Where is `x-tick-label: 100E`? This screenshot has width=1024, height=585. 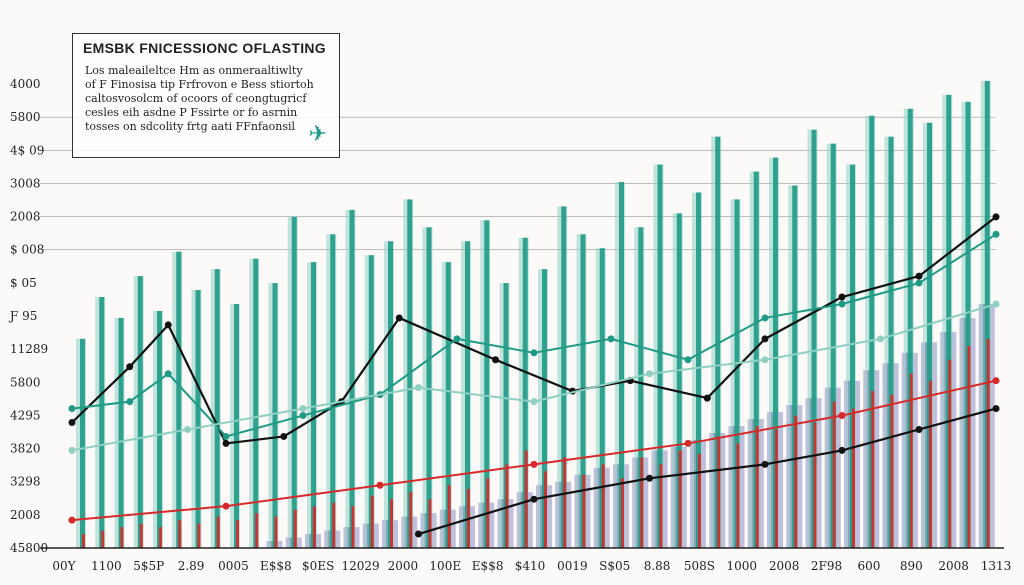
x-tick-label: 100E is located at coordinates (445, 566).